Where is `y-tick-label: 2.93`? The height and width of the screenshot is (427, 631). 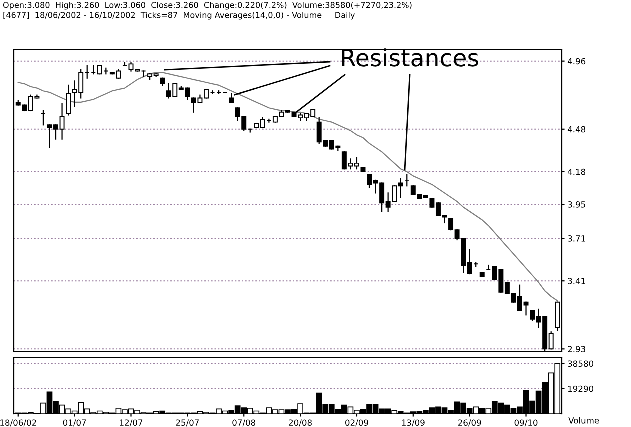 y-tick-label: 2.93 is located at coordinates (577, 349).